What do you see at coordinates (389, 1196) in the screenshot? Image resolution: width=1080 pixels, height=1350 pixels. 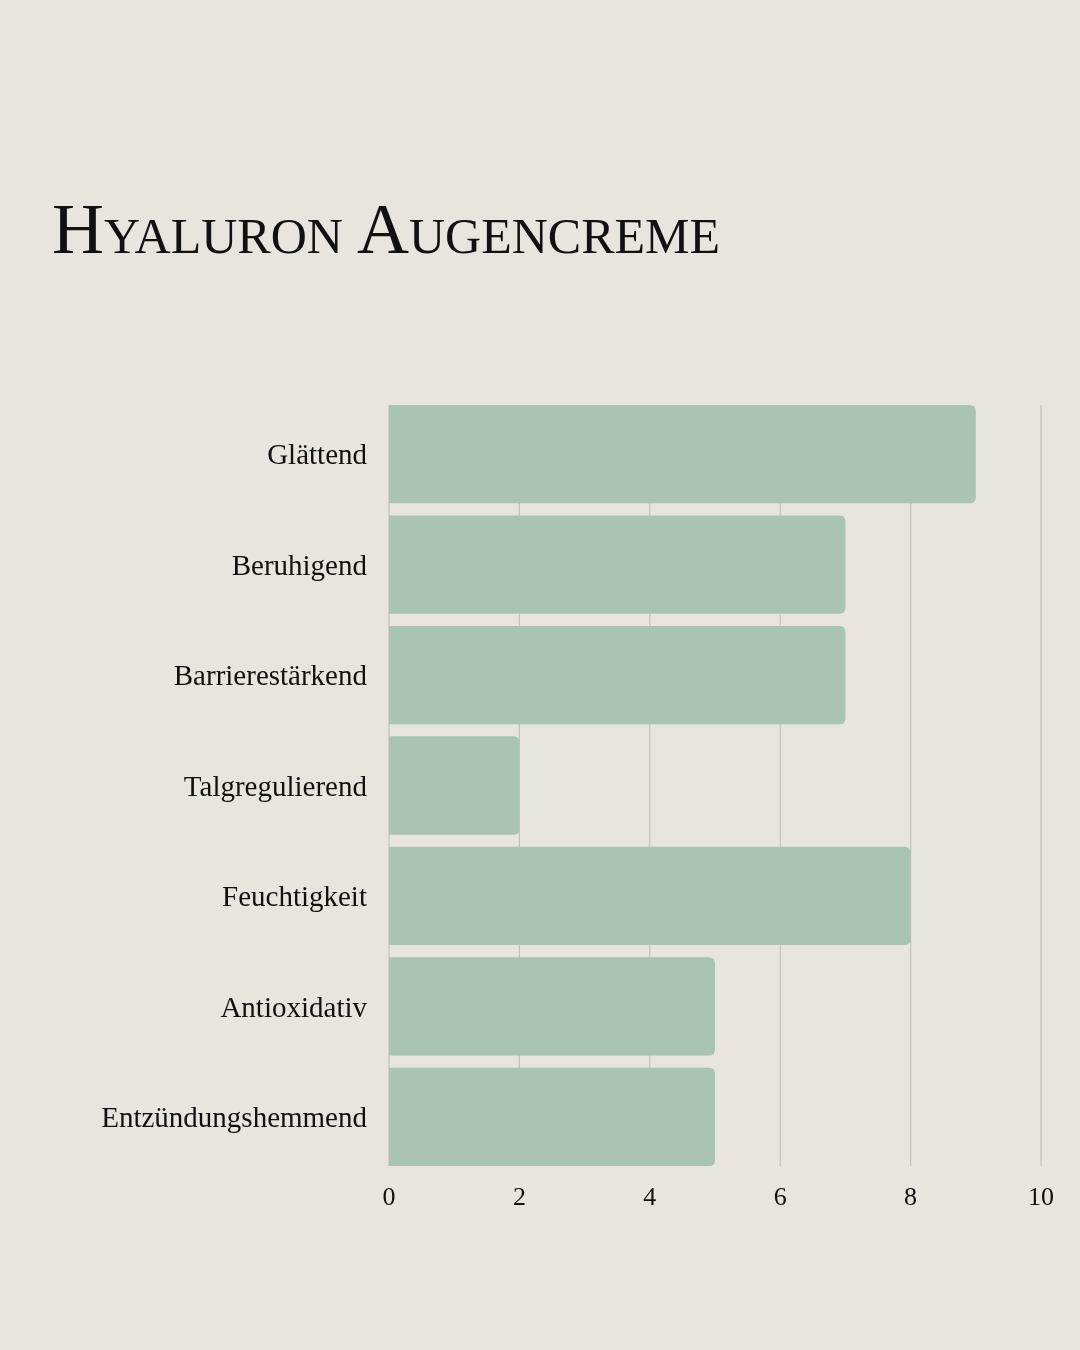 I see `x-tick-label: 0` at bounding box center [389, 1196].